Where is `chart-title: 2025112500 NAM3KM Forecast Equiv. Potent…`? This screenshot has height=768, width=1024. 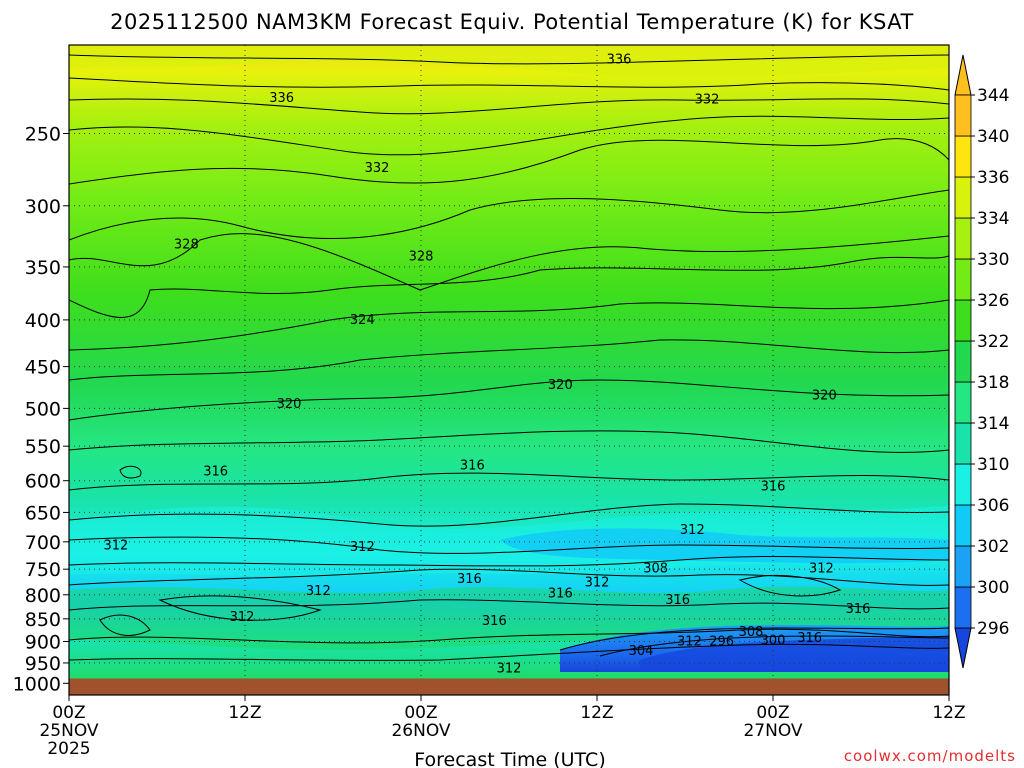 chart-title: 2025112500 NAM3KM Forecast Equiv. Potent… is located at coordinates (512, 22).